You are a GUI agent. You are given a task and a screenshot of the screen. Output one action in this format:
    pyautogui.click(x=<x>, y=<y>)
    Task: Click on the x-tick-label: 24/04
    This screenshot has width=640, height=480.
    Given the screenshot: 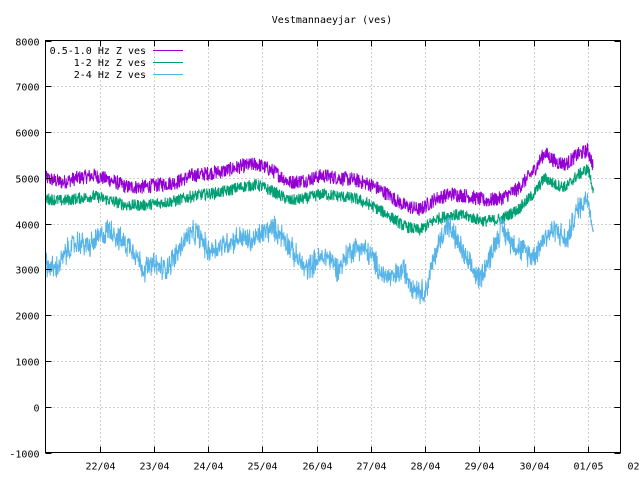 What is the action you would take?
    pyautogui.click(x=208, y=467)
    